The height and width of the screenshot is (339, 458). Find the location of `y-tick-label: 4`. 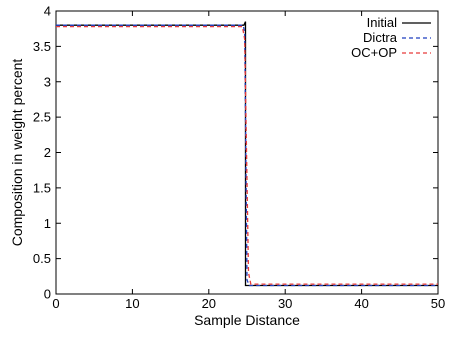

y-tick-label: 4 is located at coordinates (47, 11).